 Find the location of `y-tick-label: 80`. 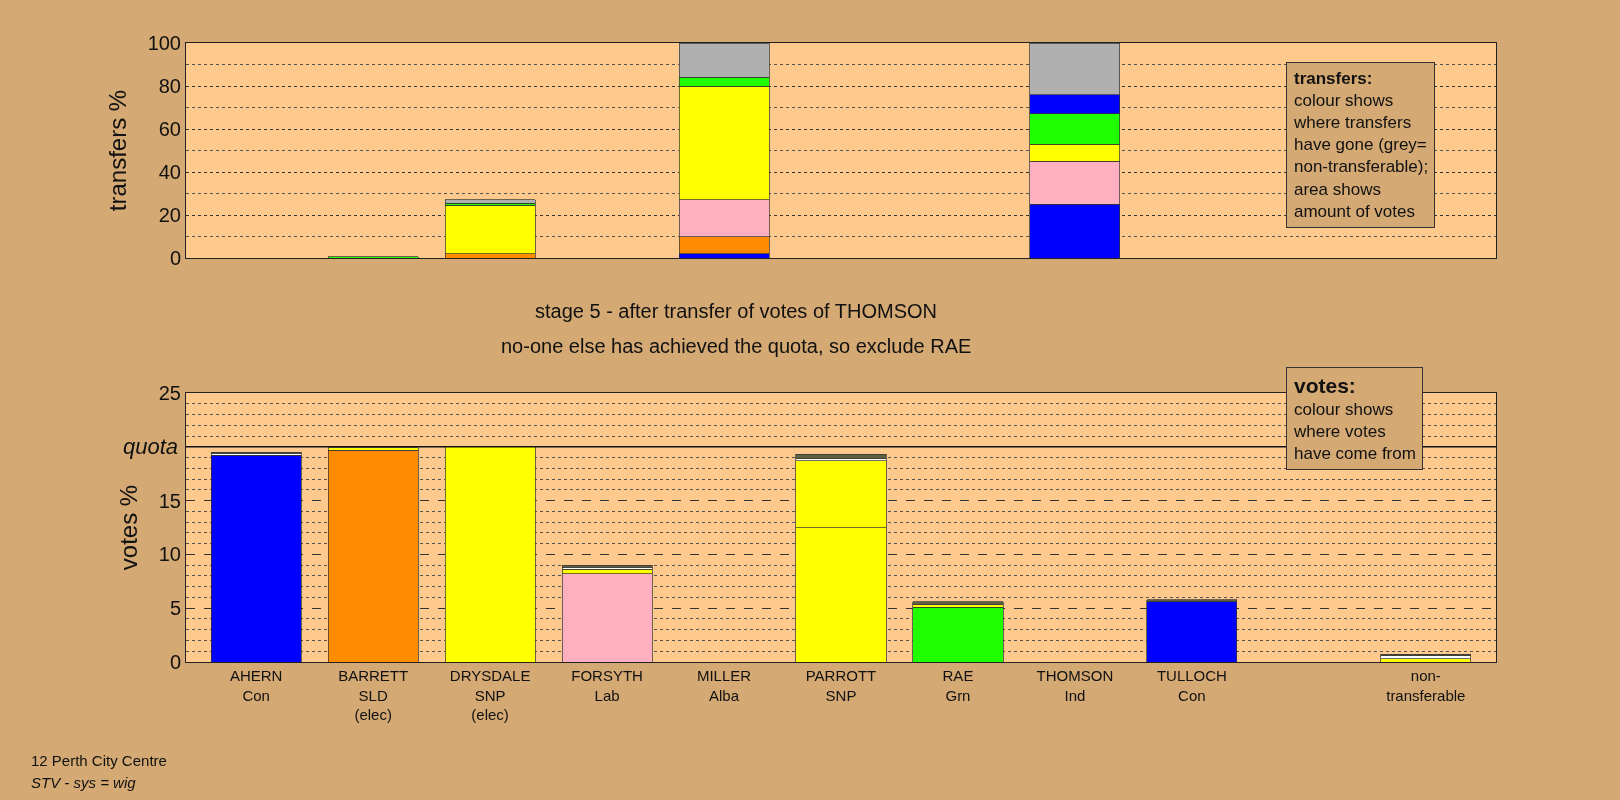

y-tick-label: 80 is located at coordinates (169, 86).